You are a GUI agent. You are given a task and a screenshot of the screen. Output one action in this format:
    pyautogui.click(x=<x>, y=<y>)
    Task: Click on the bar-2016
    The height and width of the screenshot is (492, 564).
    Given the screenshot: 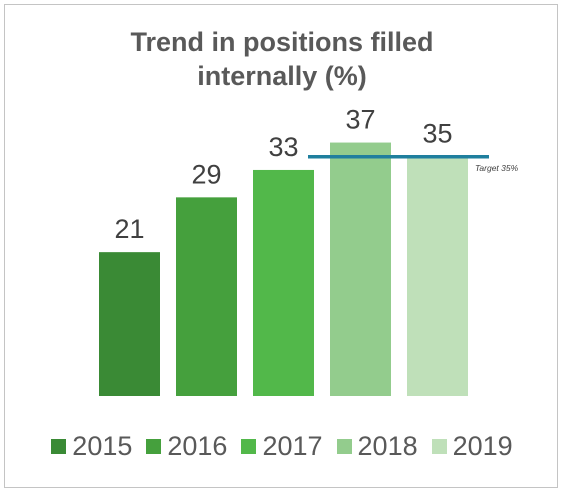 What is the action you would take?
    pyautogui.click(x=206, y=296)
    